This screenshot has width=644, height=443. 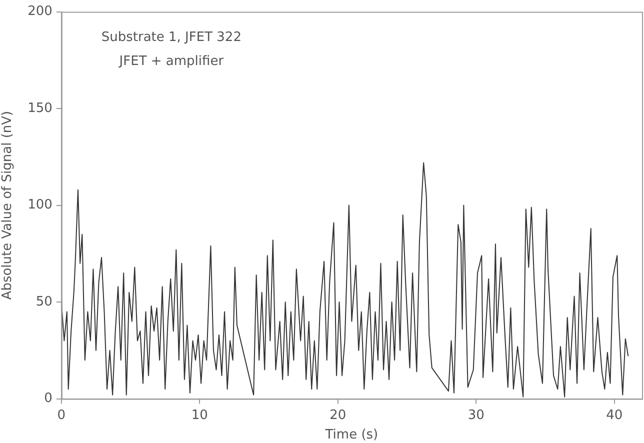 I want to click on y-axis-title: Absolute Value of Signal (nV), so click(x=8, y=205).